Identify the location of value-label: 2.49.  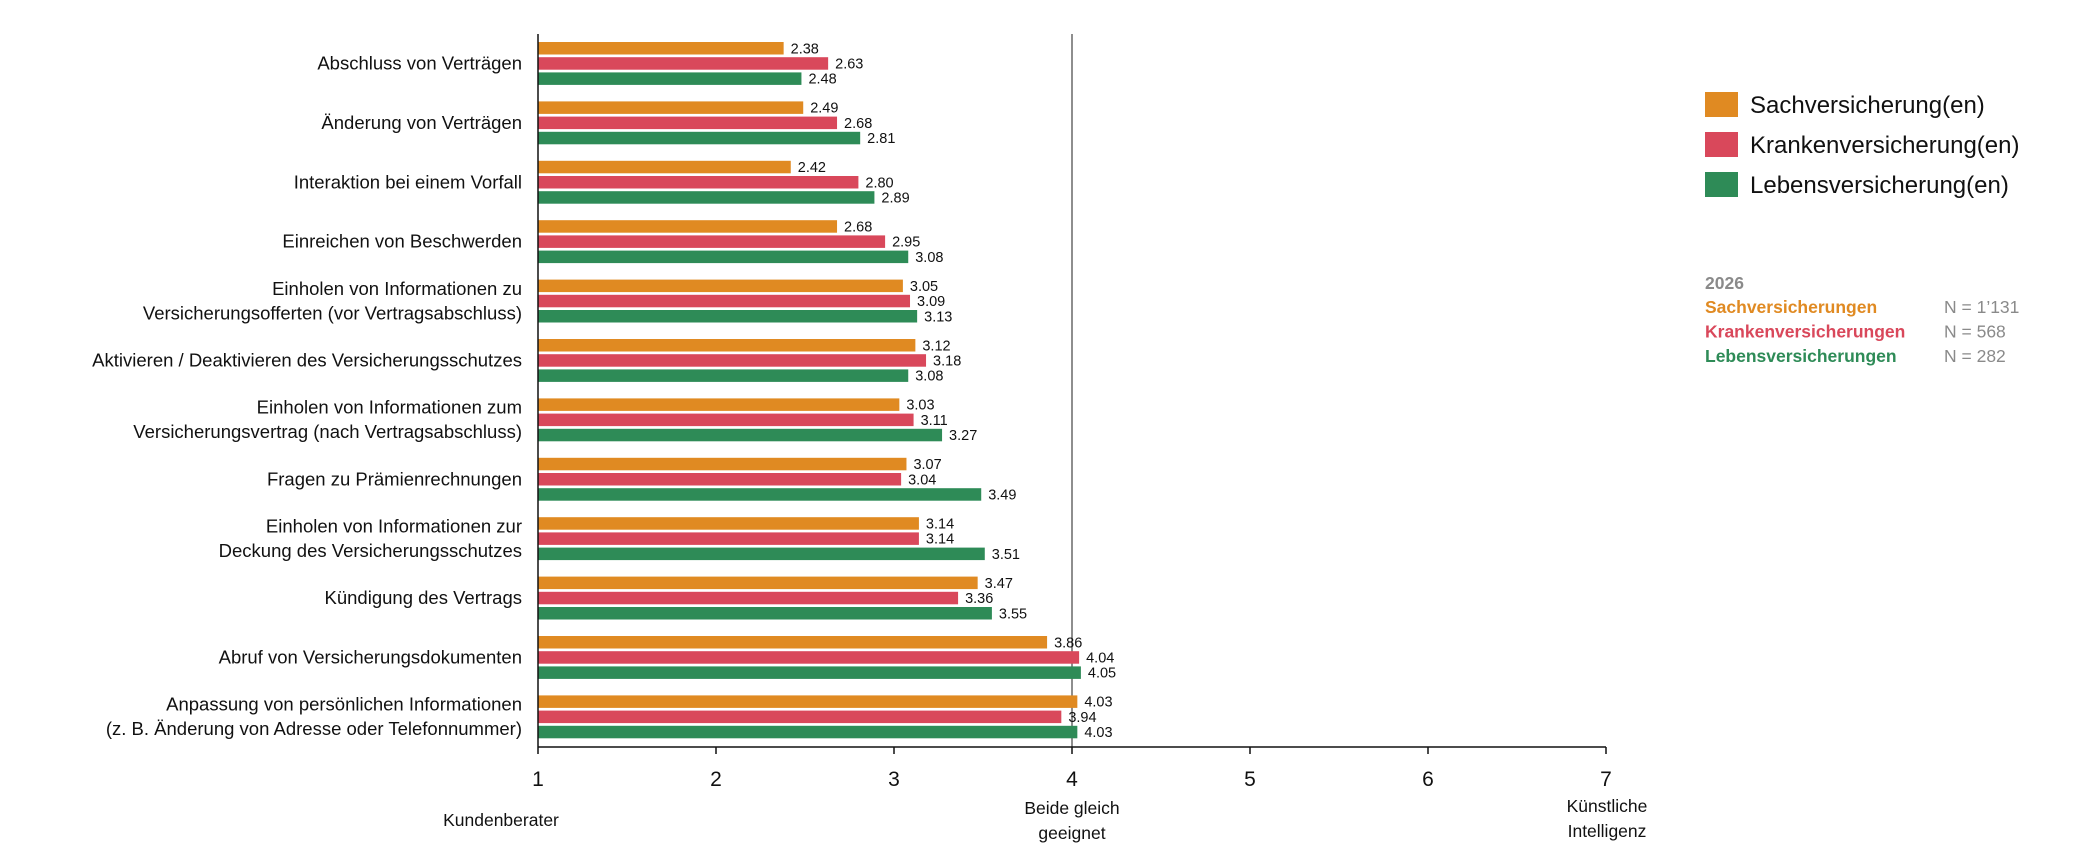
(824, 109).